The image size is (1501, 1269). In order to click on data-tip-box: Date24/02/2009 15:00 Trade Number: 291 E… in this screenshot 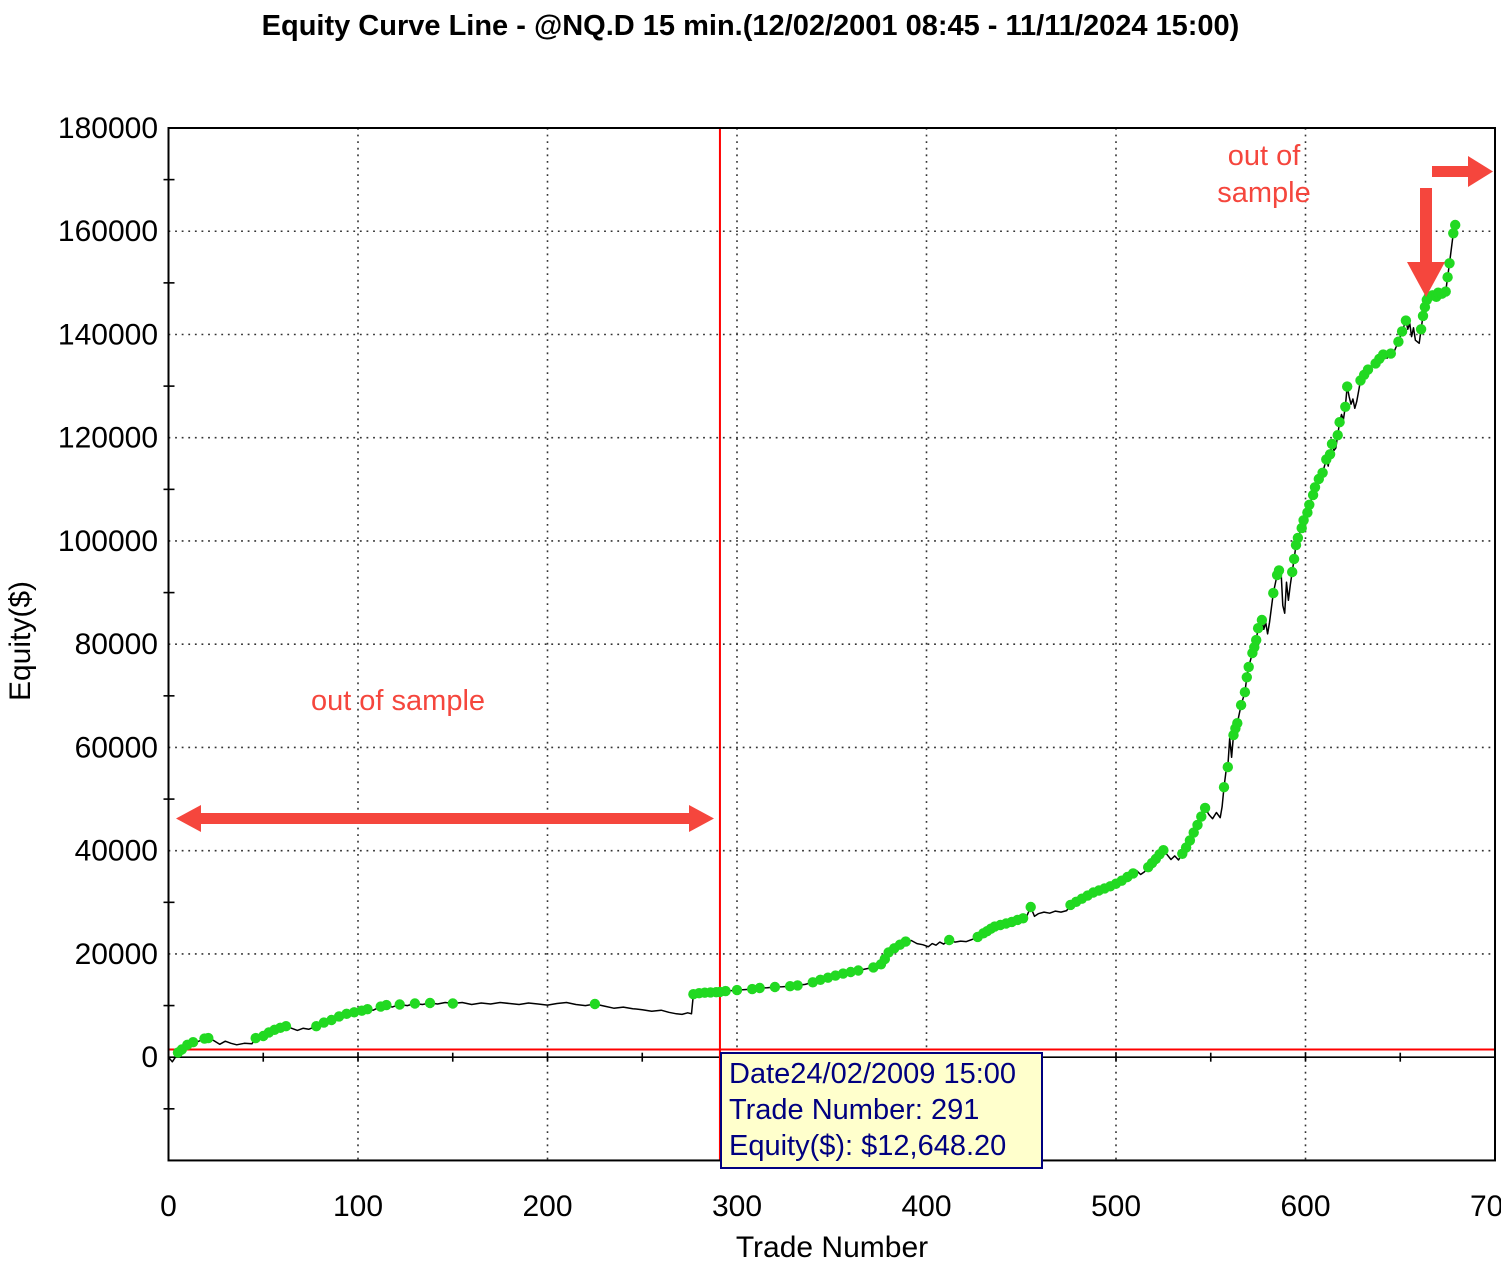, I will do `click(881, 1110)`.